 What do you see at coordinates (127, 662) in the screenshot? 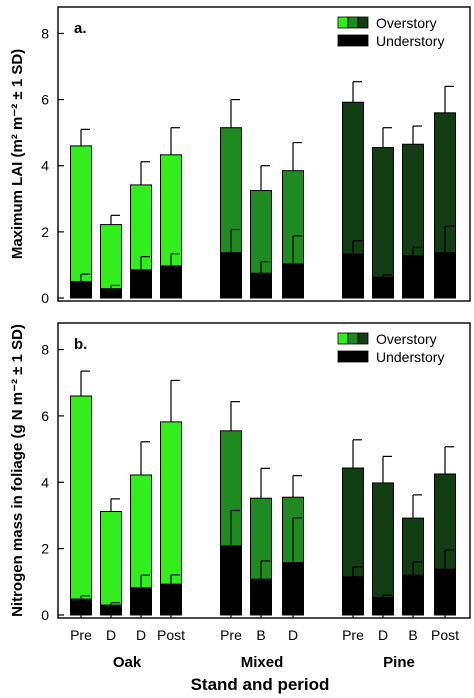
I see `group-label: Oak` at bounding box center [127, 662].